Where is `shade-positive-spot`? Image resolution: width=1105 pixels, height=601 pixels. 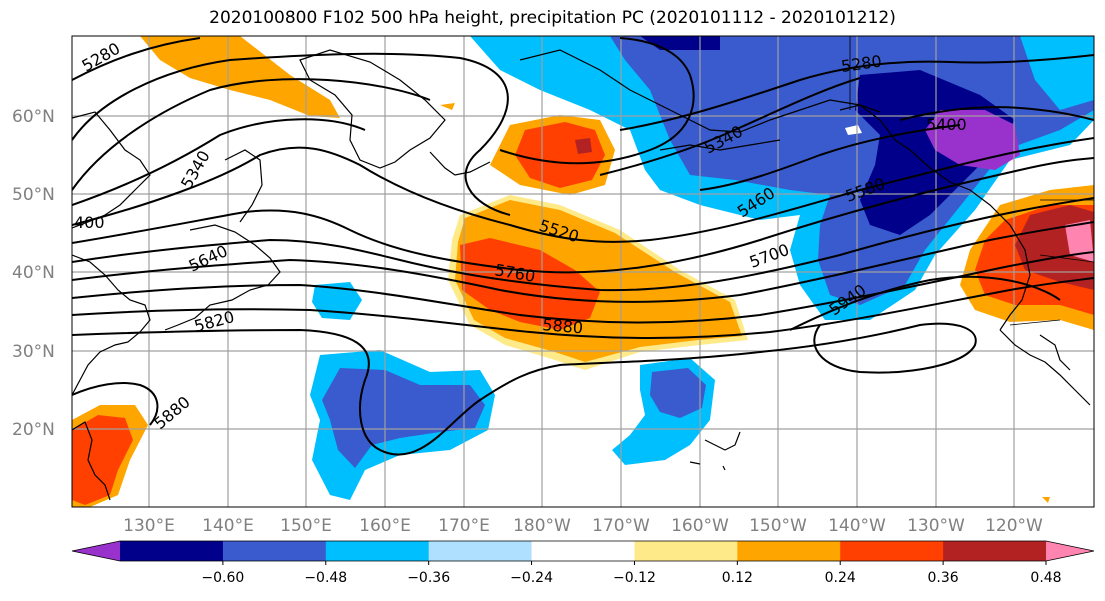 shade-positive-spot is located at coordinates (1046, 500).